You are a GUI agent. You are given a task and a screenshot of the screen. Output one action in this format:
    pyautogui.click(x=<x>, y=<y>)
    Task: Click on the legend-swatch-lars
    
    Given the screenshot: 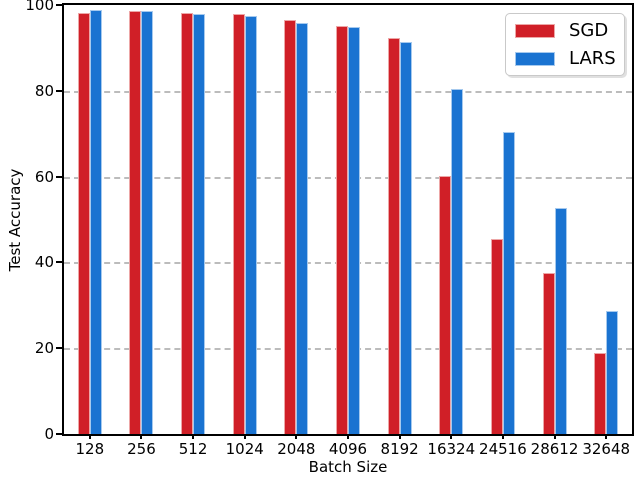 What is the action you would take?
    pyautogui.click(x=535, y=58)
    